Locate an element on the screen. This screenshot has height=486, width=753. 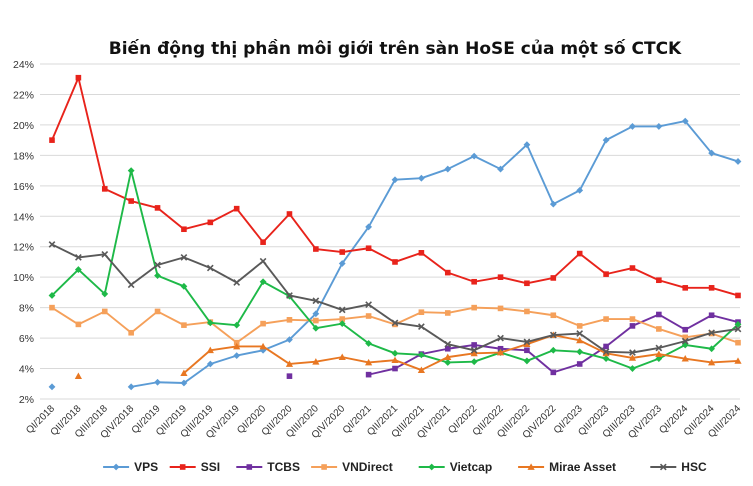
legend-item-tcbs: TCBS is located at coordinates (268, 467).